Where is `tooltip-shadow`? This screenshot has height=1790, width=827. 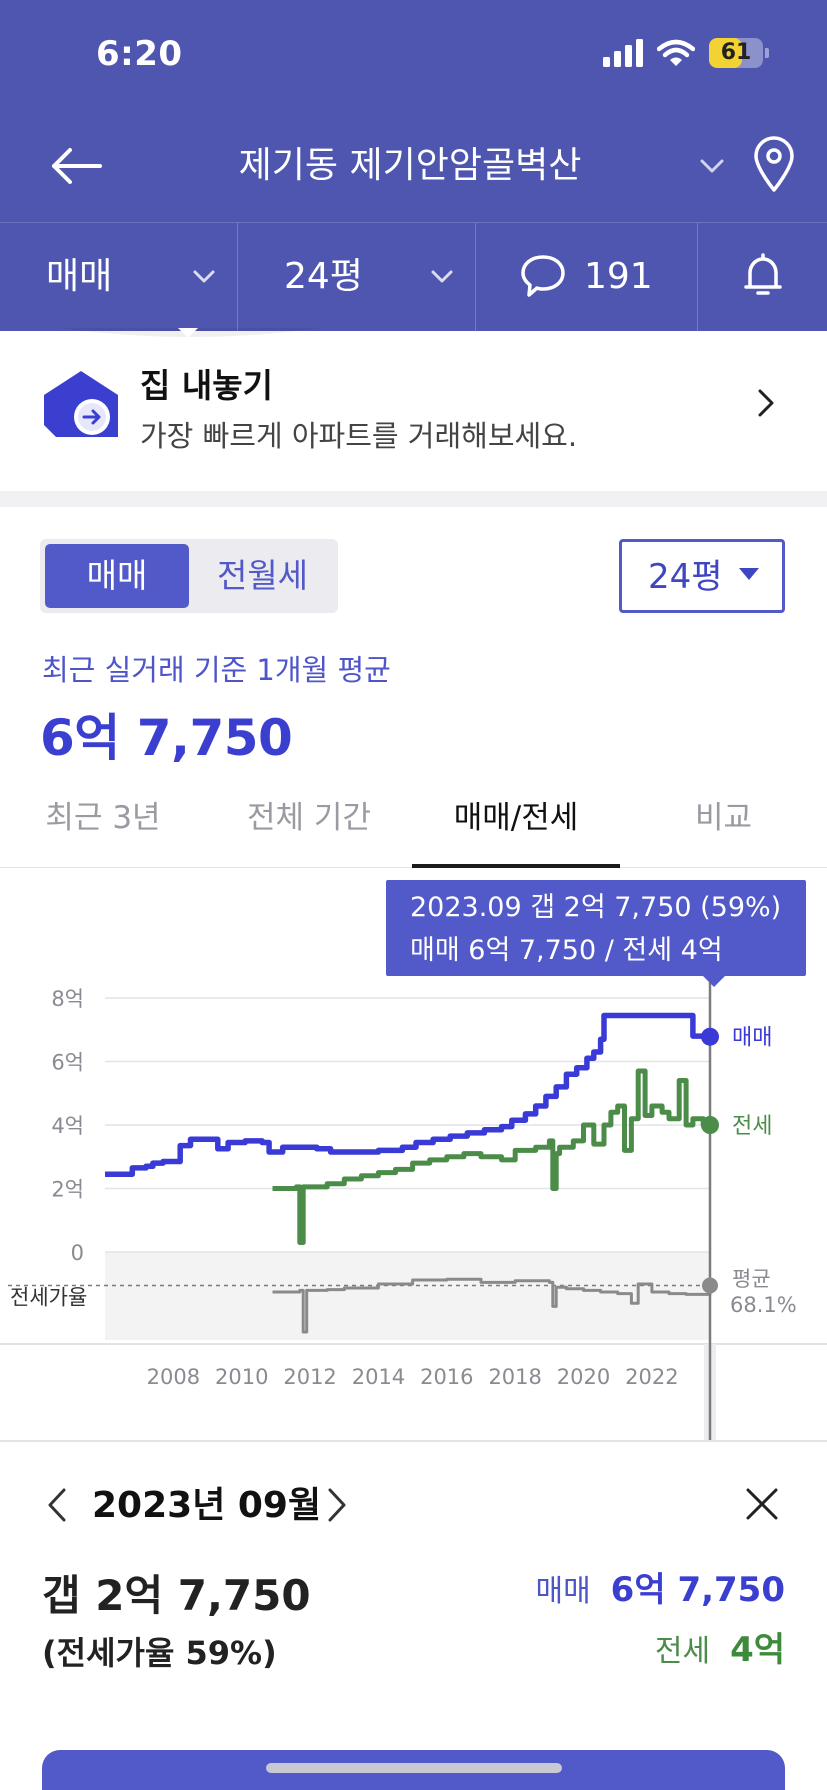 tooltip-shadow is located at coordinates (190, 333).